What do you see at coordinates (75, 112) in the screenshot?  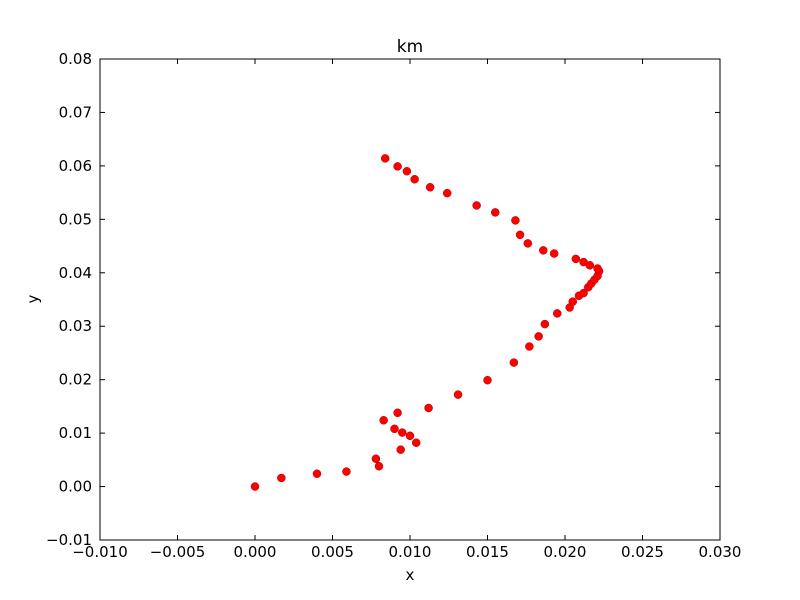 I see `y-tick-label: 0.07` at bounding box center [75, 112].